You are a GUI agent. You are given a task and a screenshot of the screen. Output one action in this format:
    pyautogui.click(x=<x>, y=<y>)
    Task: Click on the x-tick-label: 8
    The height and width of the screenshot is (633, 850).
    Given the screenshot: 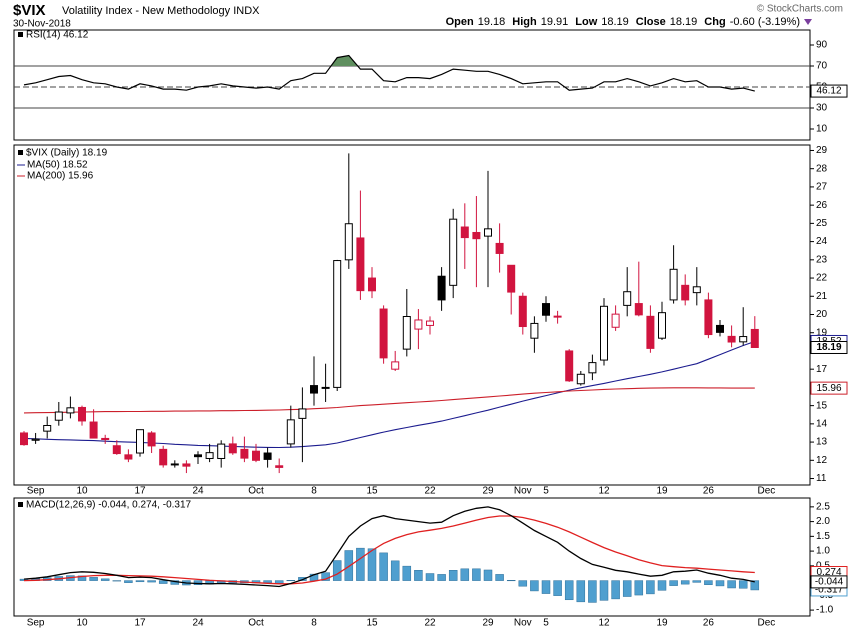 What is the action you would take?
    pyautogui.click(x=314, y=491)
    